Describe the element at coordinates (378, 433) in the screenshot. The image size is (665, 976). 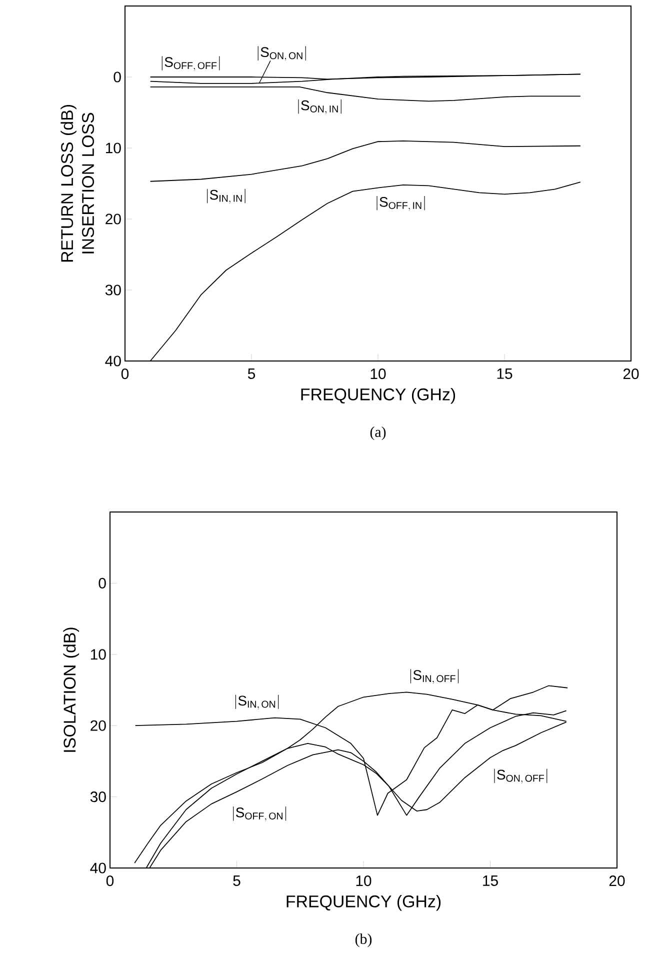
I see `text: (a)` at that location.